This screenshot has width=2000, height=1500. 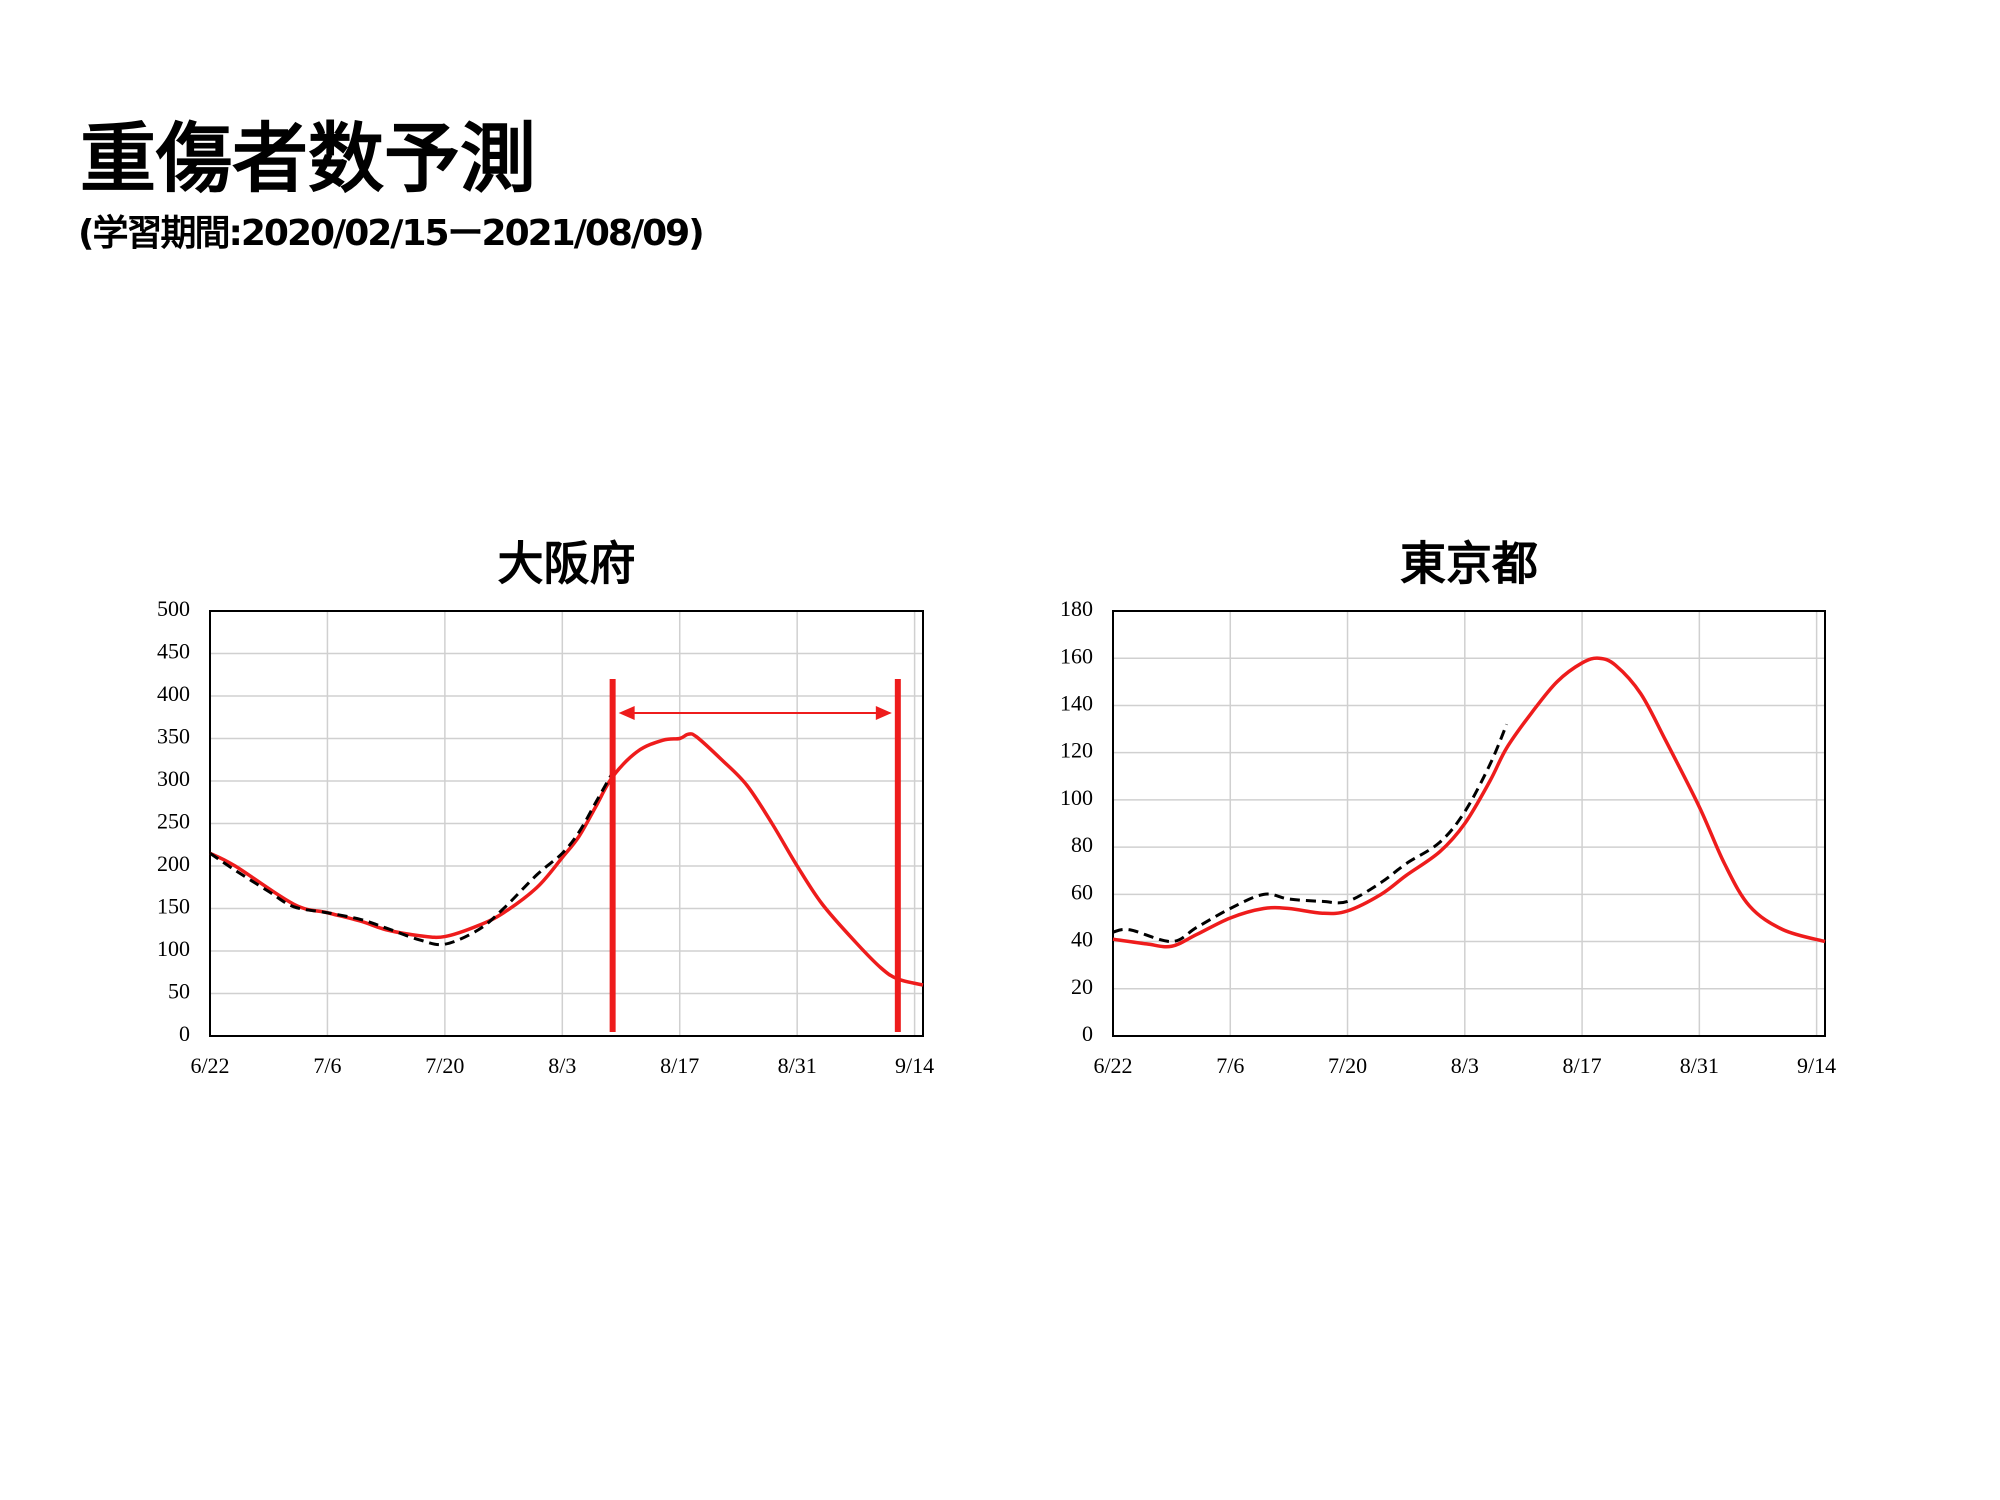 What do you see at coordinates (1076, 608) in the screenshot?
I see `y-tick-label: 180` at bounding box center [1076, 608].